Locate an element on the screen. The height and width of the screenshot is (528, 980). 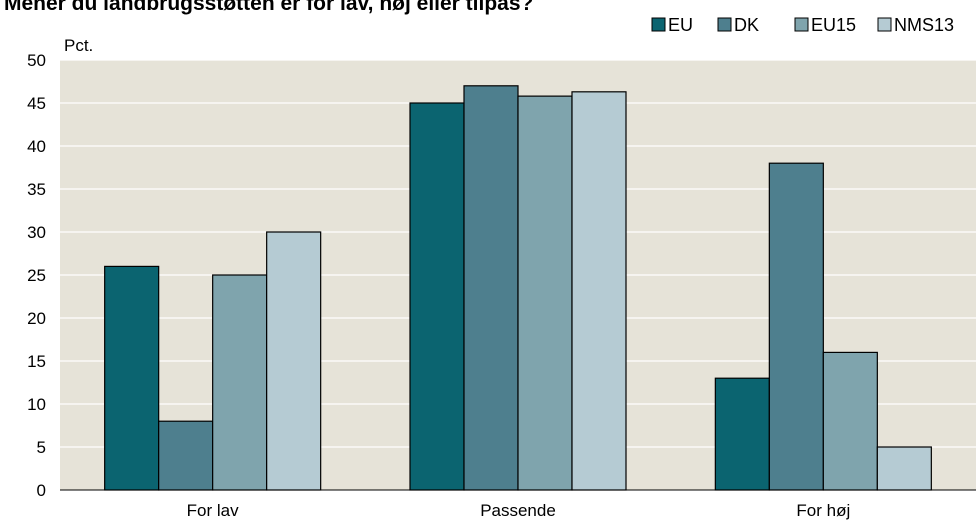
y-axis-ticks: 0 5 10 15 20 25 30 35 40 45 50 is located at coordinates (36, 275).